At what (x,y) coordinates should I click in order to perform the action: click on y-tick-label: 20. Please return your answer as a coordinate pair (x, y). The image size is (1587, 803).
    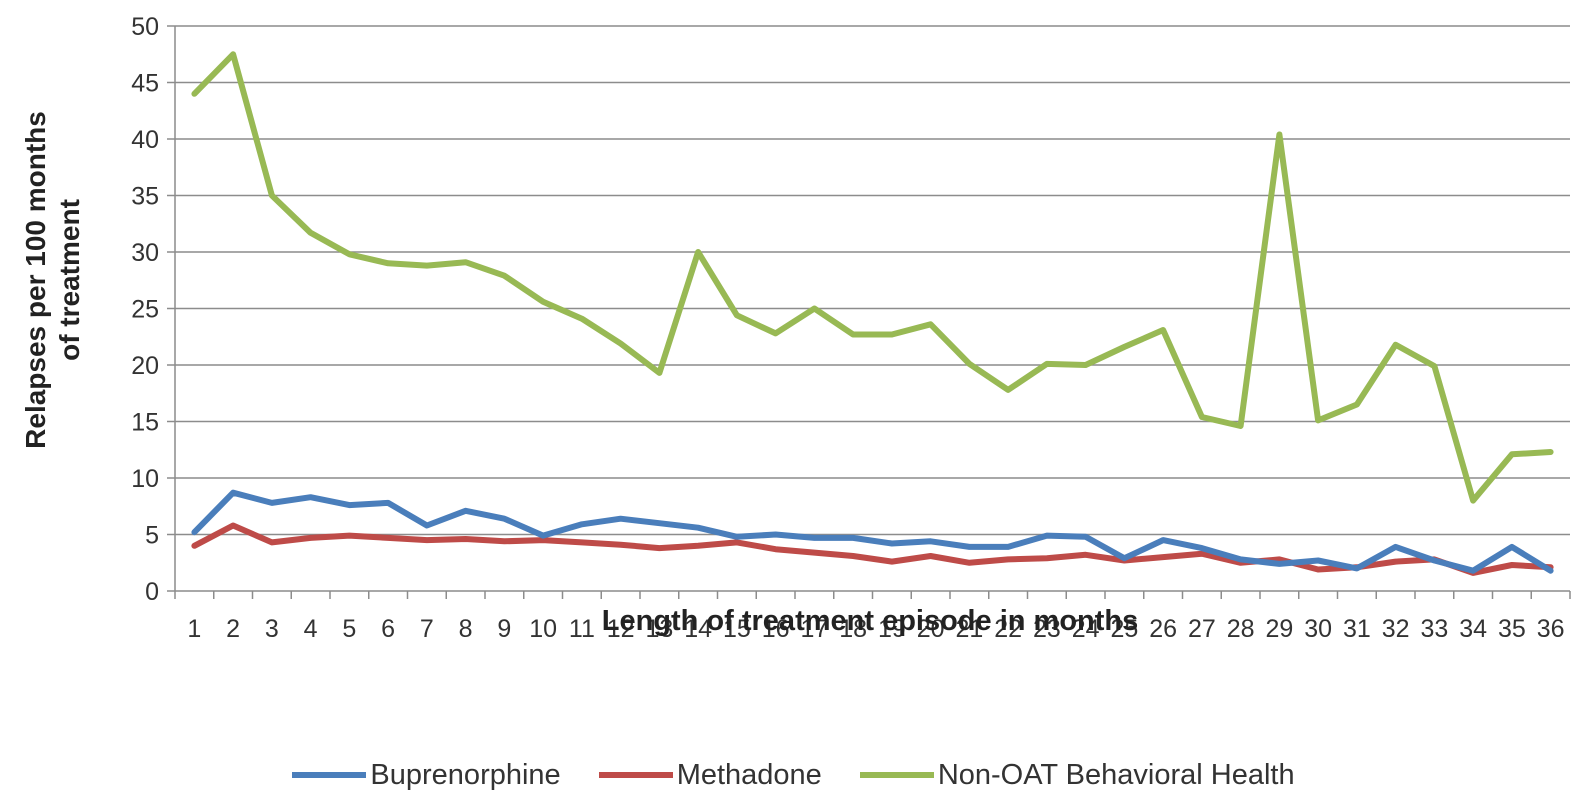
    Looking at the image, I should click on (145, 366).